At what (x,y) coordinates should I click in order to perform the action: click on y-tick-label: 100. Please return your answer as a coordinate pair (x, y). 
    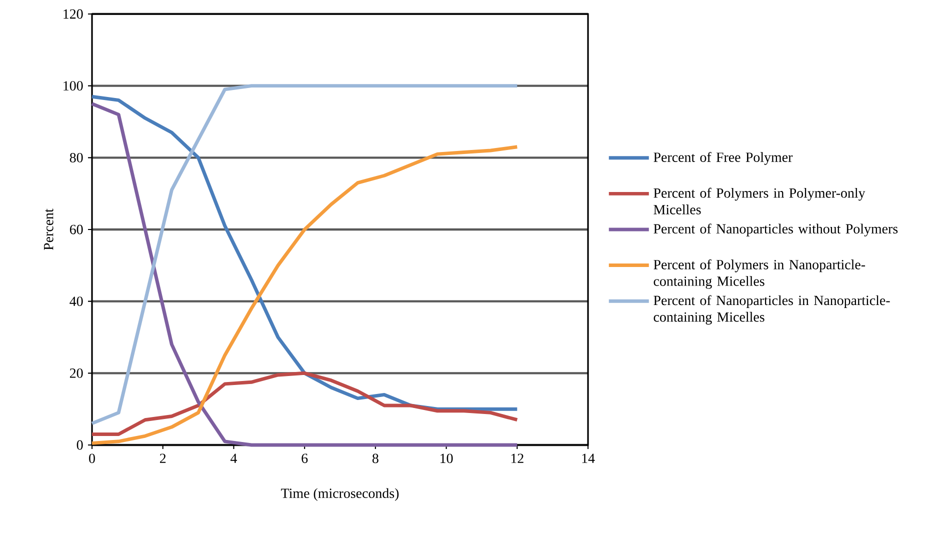
    Looking at the image, I should click on (73, 86).